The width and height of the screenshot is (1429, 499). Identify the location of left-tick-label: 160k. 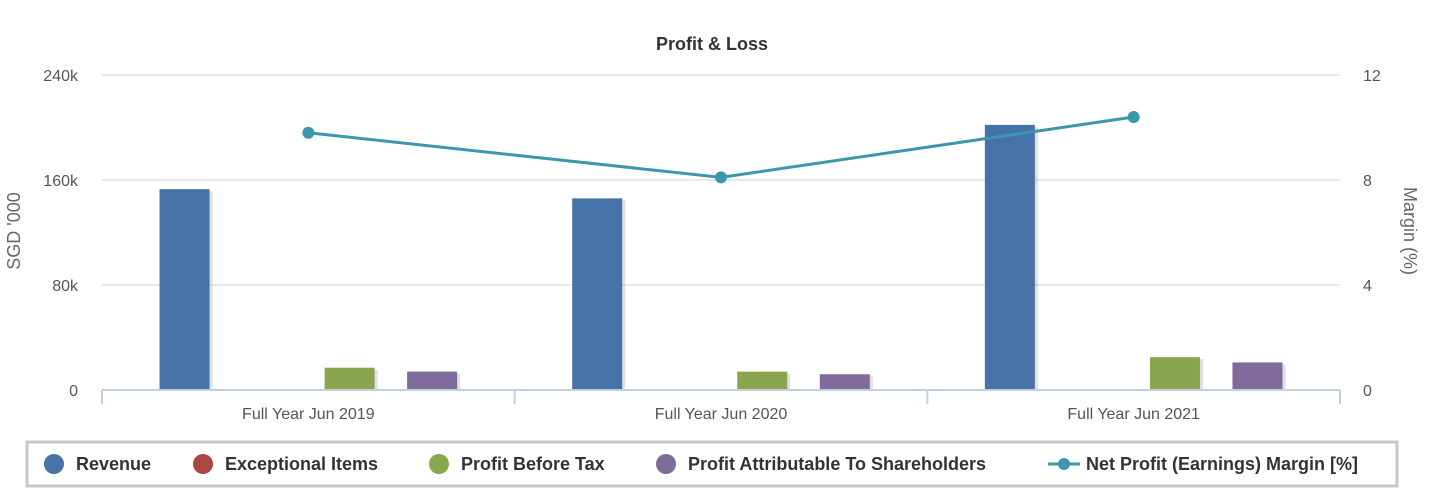
(61, 181).